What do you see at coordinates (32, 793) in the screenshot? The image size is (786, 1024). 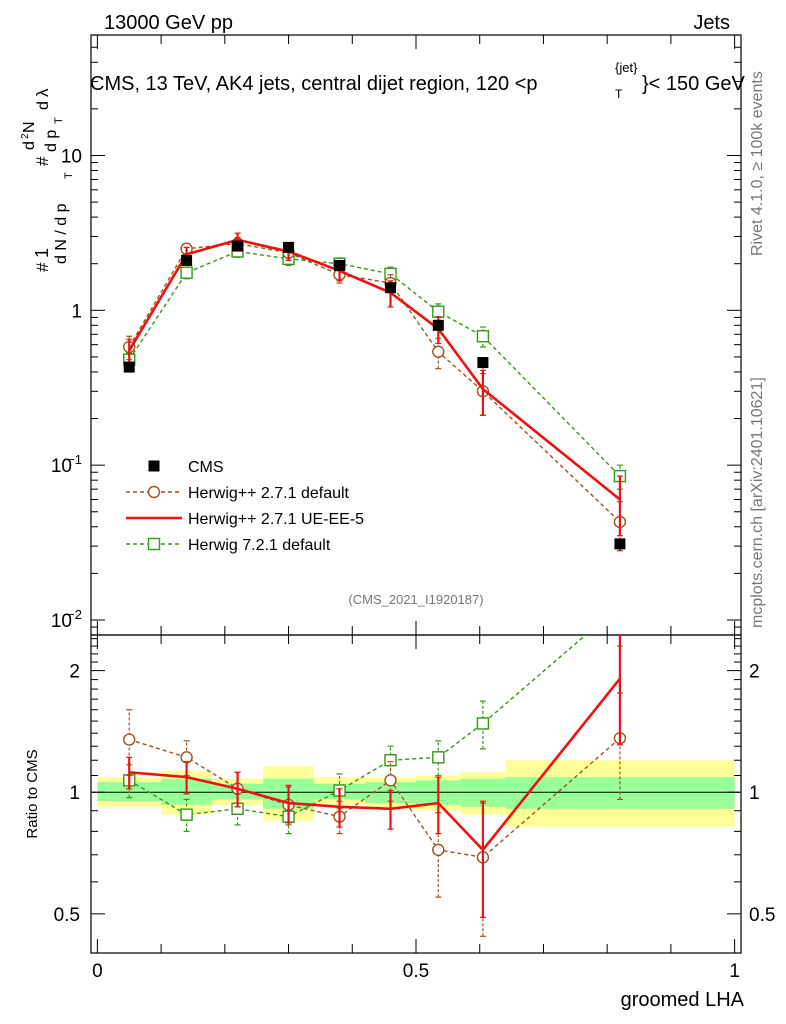 I see `ratio-y-axis-title: Ratio to CMS` at bounding box center [32, 793].